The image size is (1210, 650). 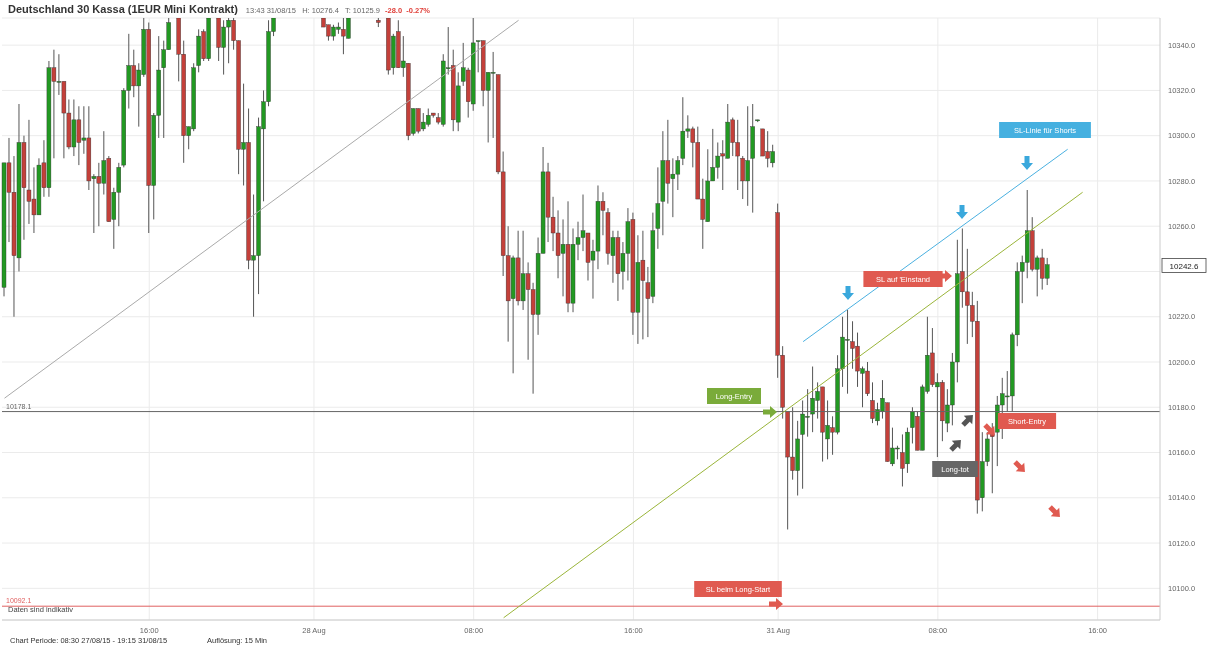 I want to click on annotation: 10242.6, so click(x=1184, y=266).